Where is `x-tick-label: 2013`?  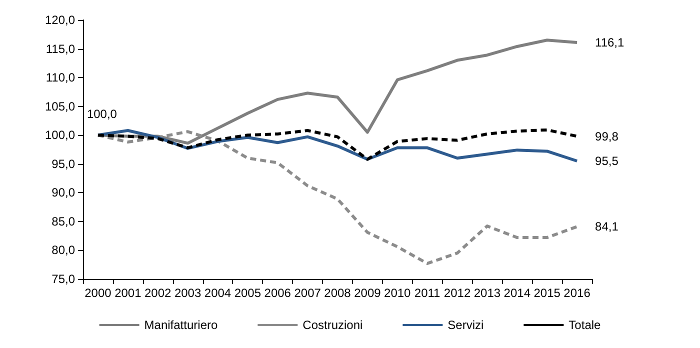 x-tick-label: 2013 is located at coordinates (487, 293).